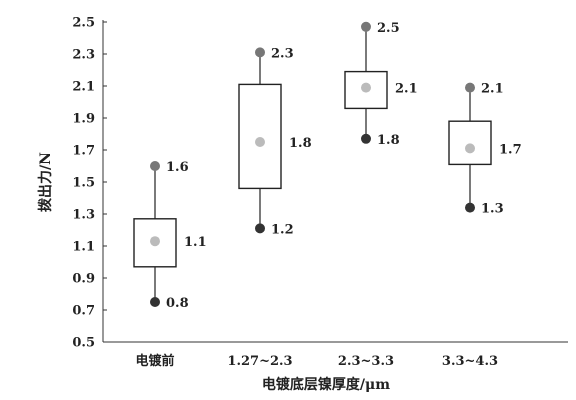  I want to click on y-tick-label: 0.5, so click(83, 343).